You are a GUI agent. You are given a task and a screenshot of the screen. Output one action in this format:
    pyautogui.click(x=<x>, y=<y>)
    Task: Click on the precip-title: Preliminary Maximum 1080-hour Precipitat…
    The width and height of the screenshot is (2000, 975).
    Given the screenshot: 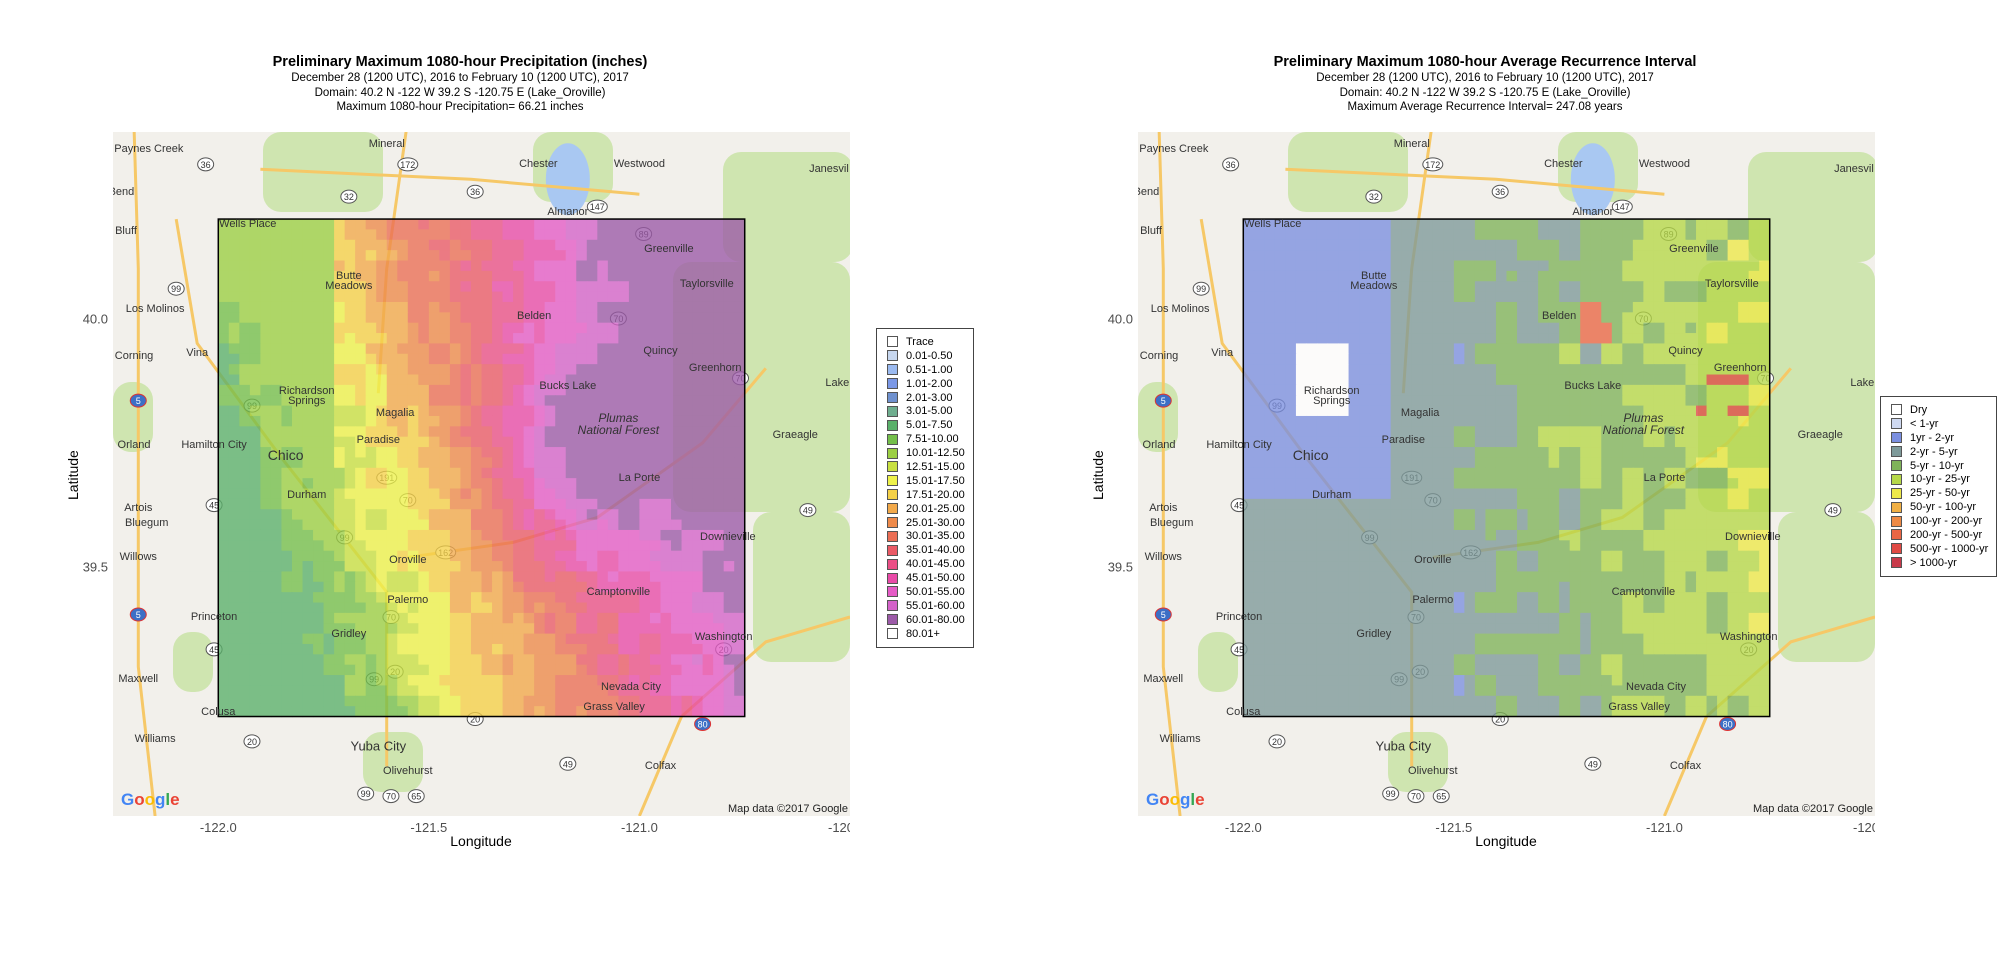 What is the action you would take?
    pyautogui.click(x=460, y=62)
    